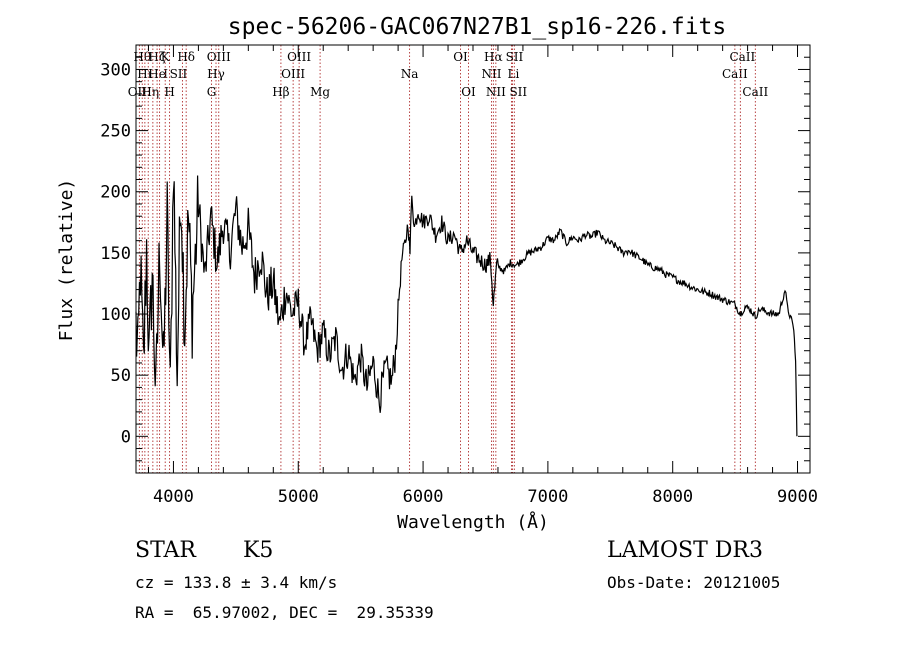 This screenshot has height=649, width=900. What do you see at coordinates (121, 376) in the screenshot?
I see `y-tick-label: 50` at bounding box center [121, 376].